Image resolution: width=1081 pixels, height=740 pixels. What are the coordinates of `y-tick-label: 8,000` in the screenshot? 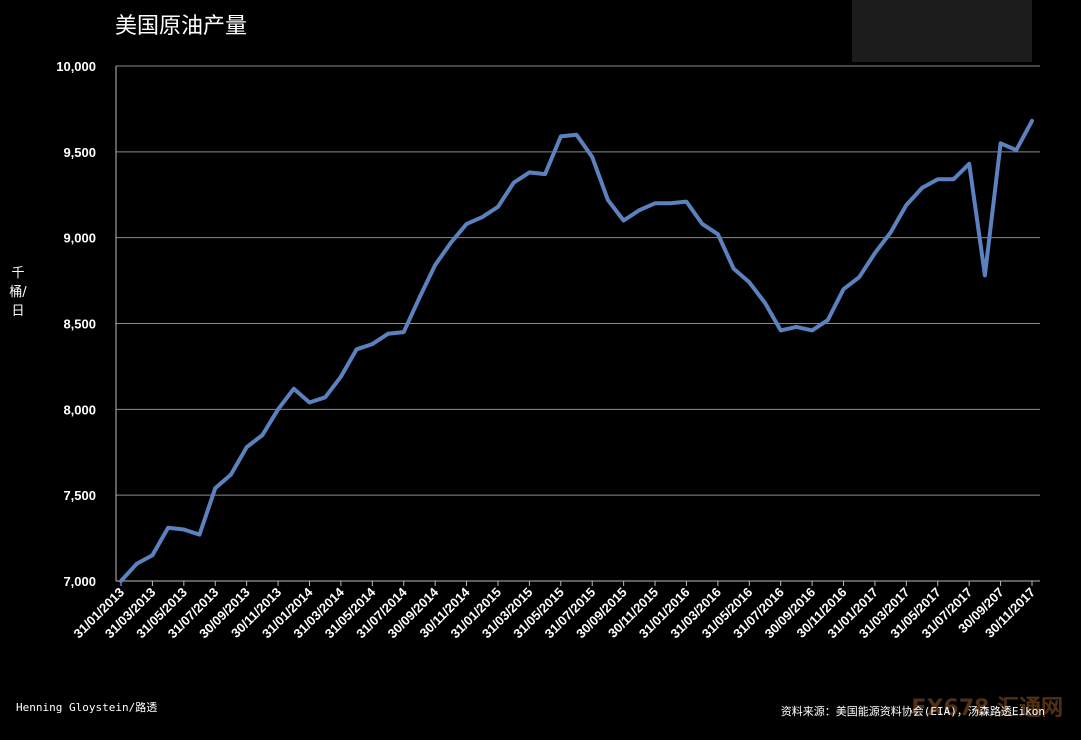 It's located at (79, 409).